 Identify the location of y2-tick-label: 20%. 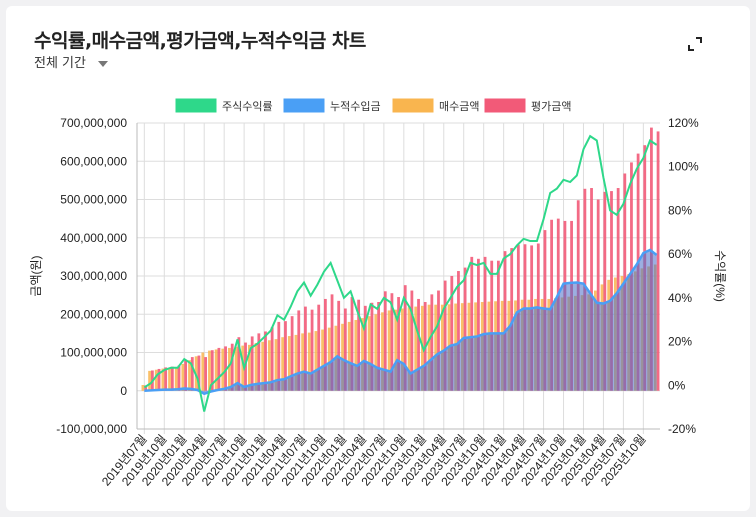
(680, 342).